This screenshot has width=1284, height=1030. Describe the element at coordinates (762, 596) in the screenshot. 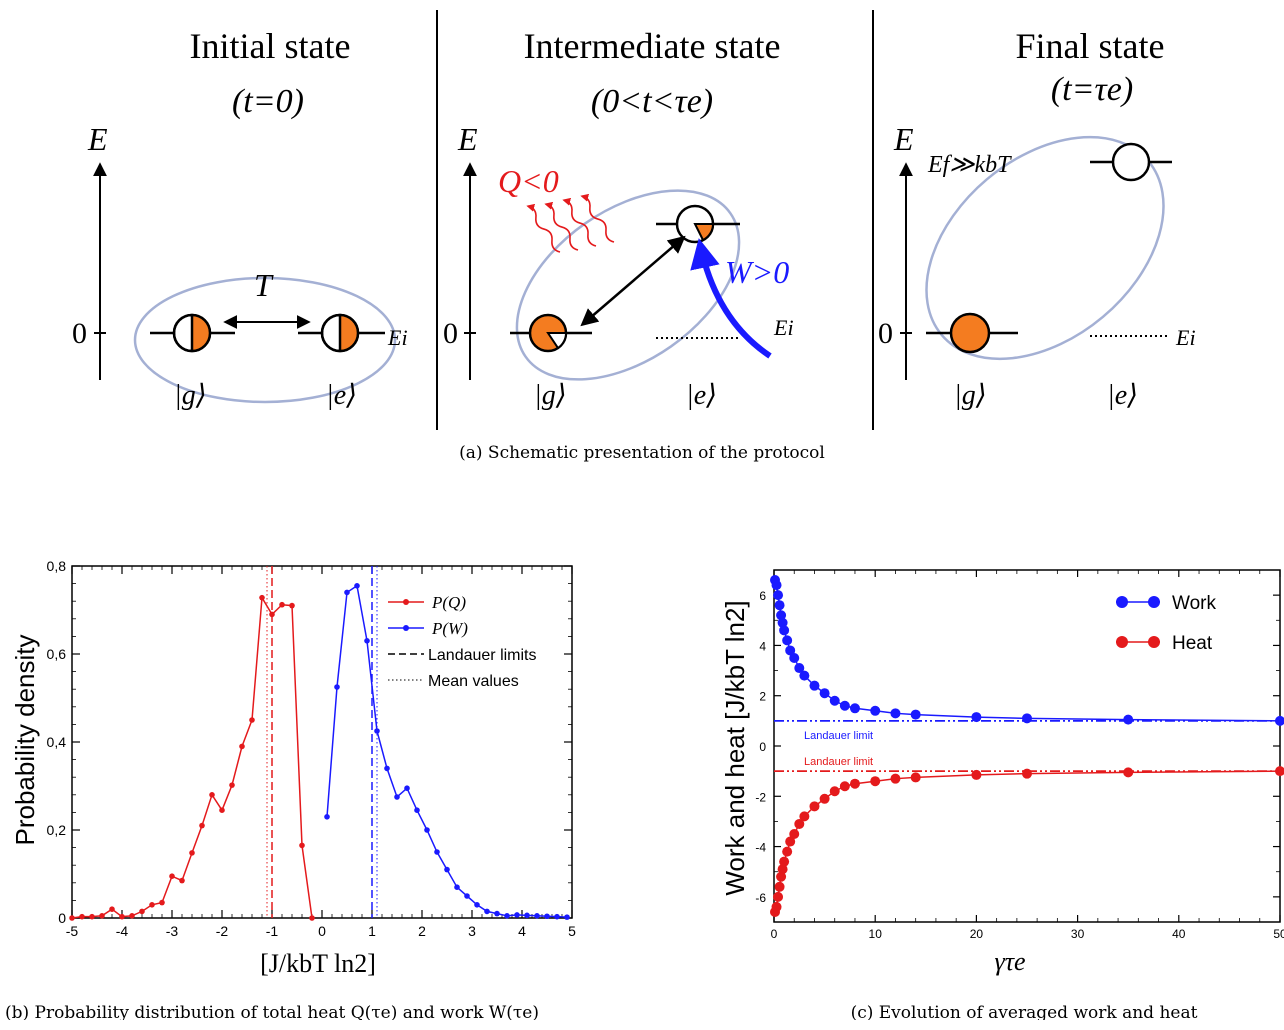

I see `y-tick-label: 6` at that location.